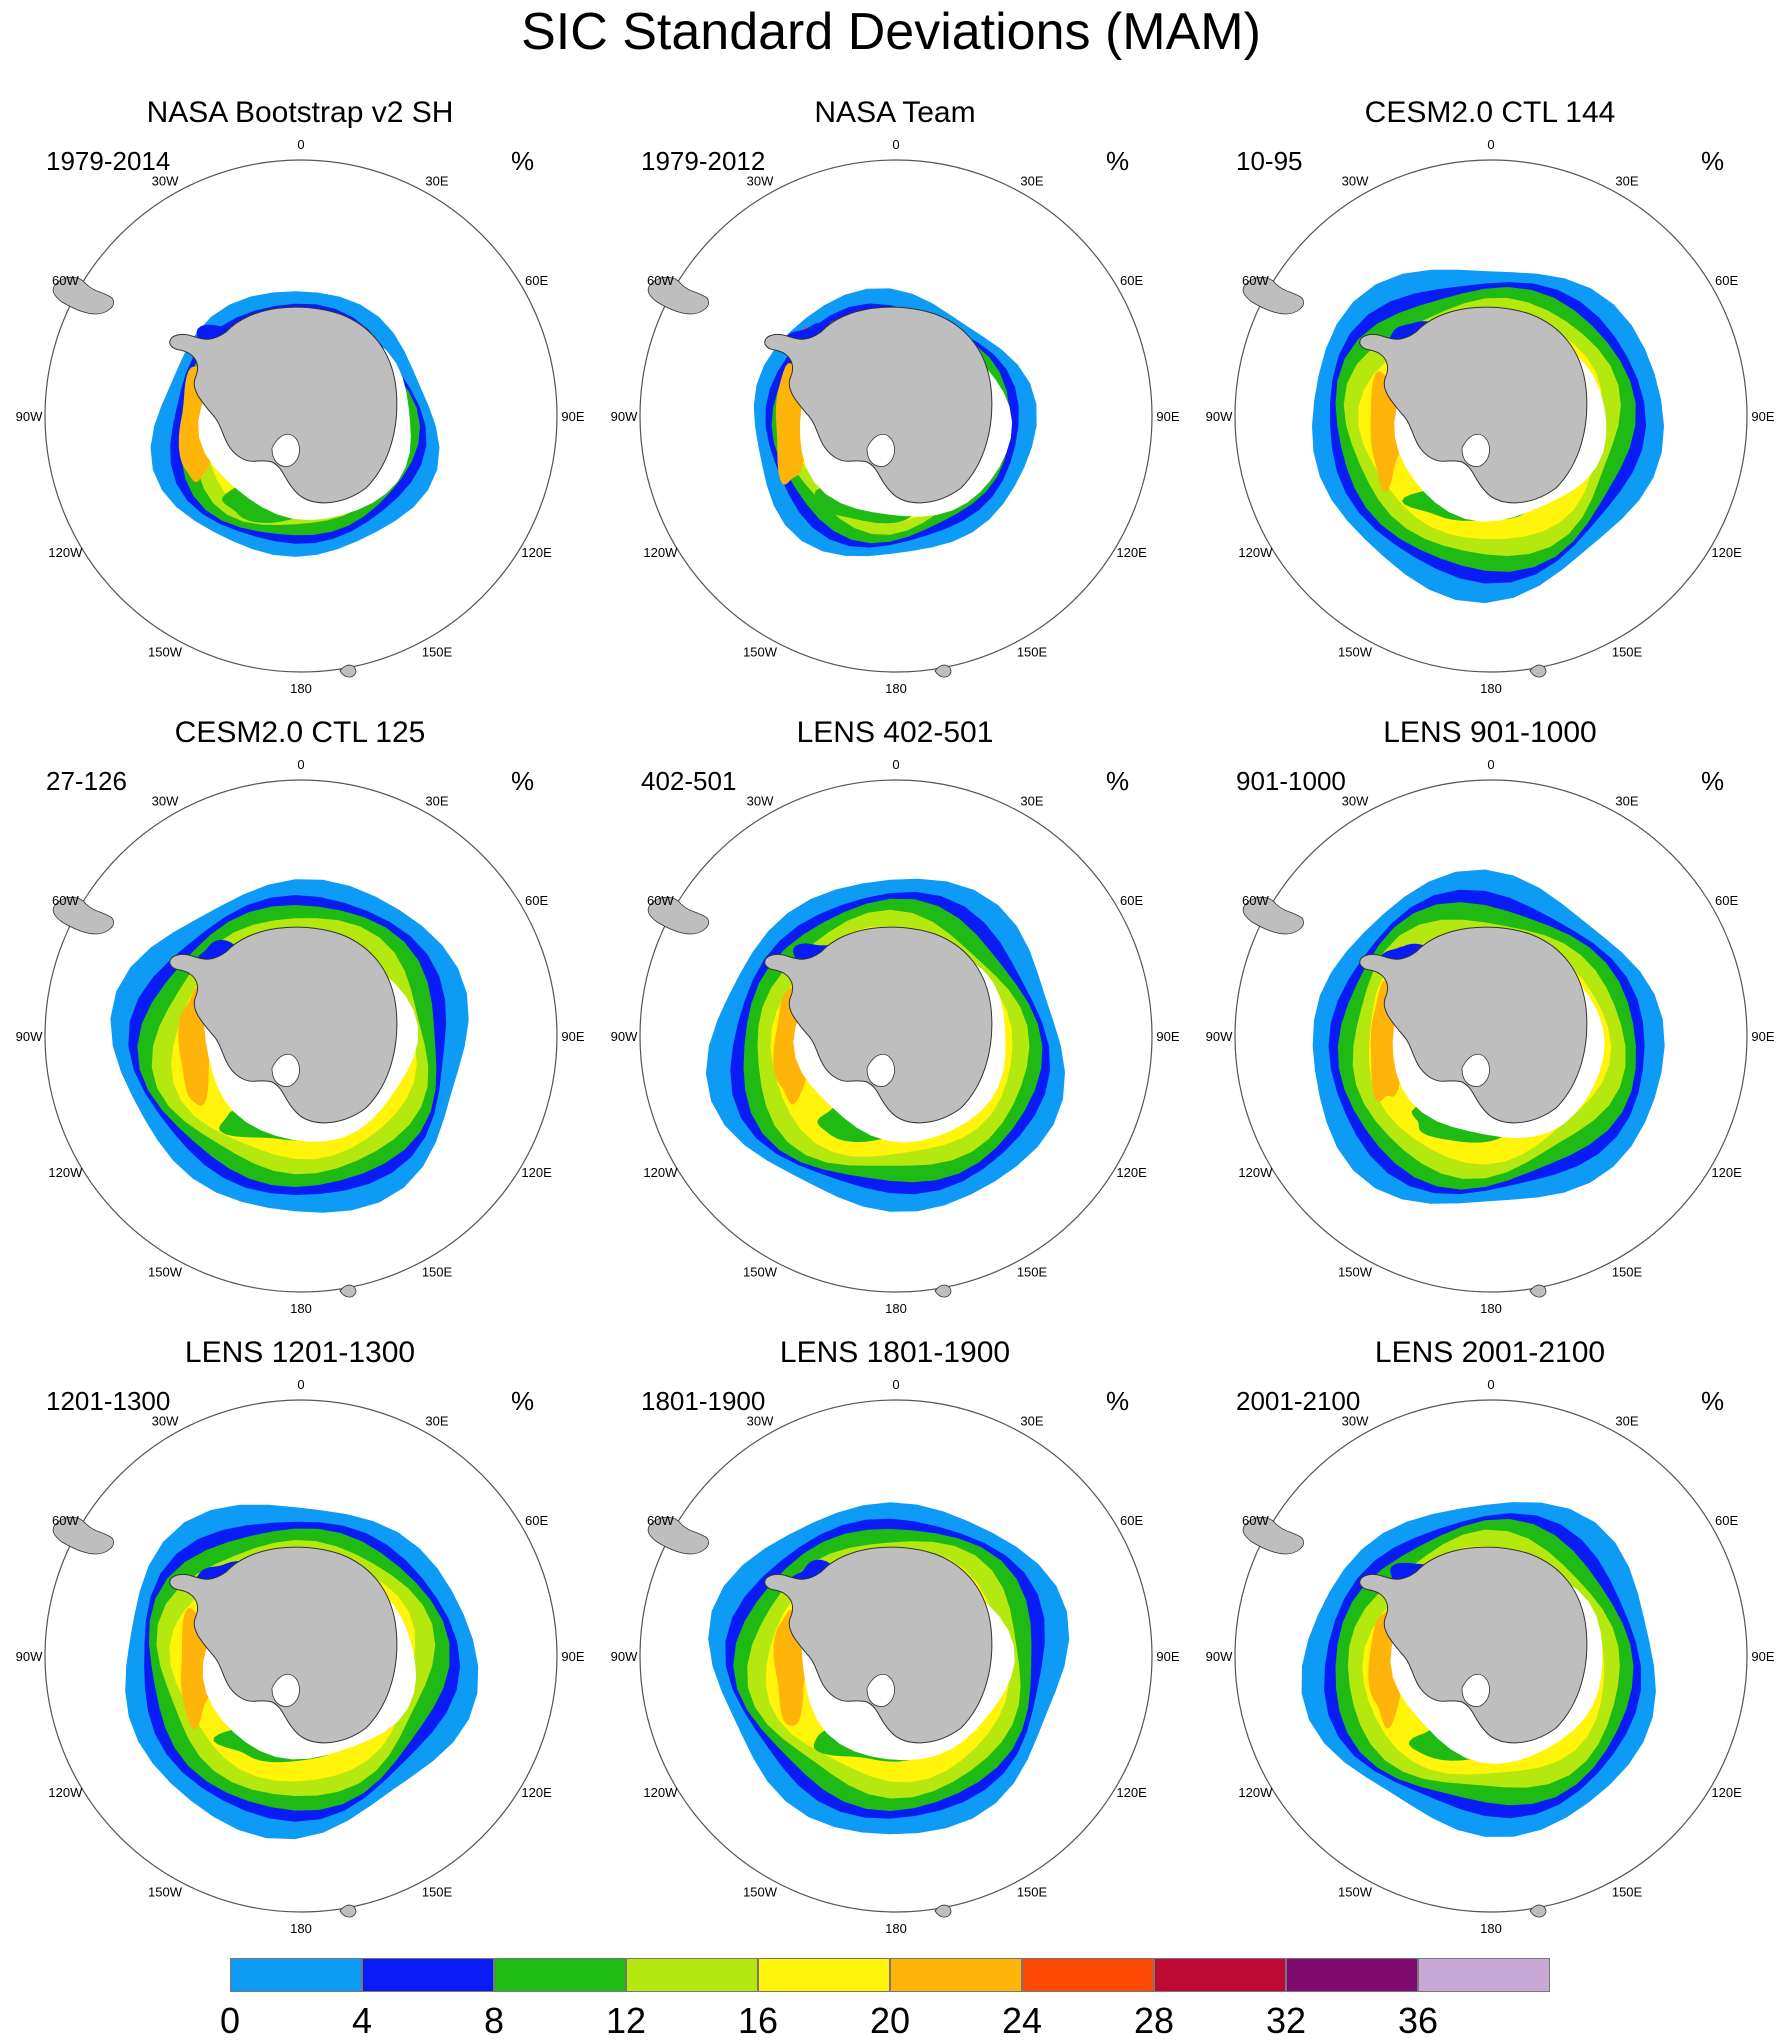 The height and width of the screenshot is (2043, 1782). I want to click on colorbar-tick-label: 16, so click(758, 2020).